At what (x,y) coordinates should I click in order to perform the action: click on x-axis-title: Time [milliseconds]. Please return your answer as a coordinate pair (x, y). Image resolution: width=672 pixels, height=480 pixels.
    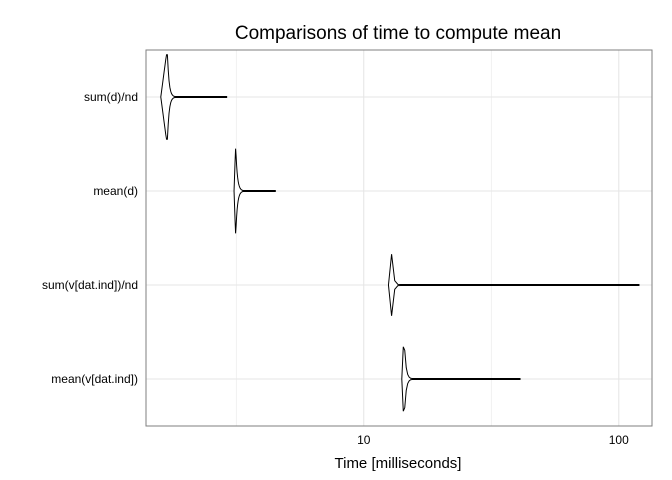
    Looking at the image, I should click on (398, 463).